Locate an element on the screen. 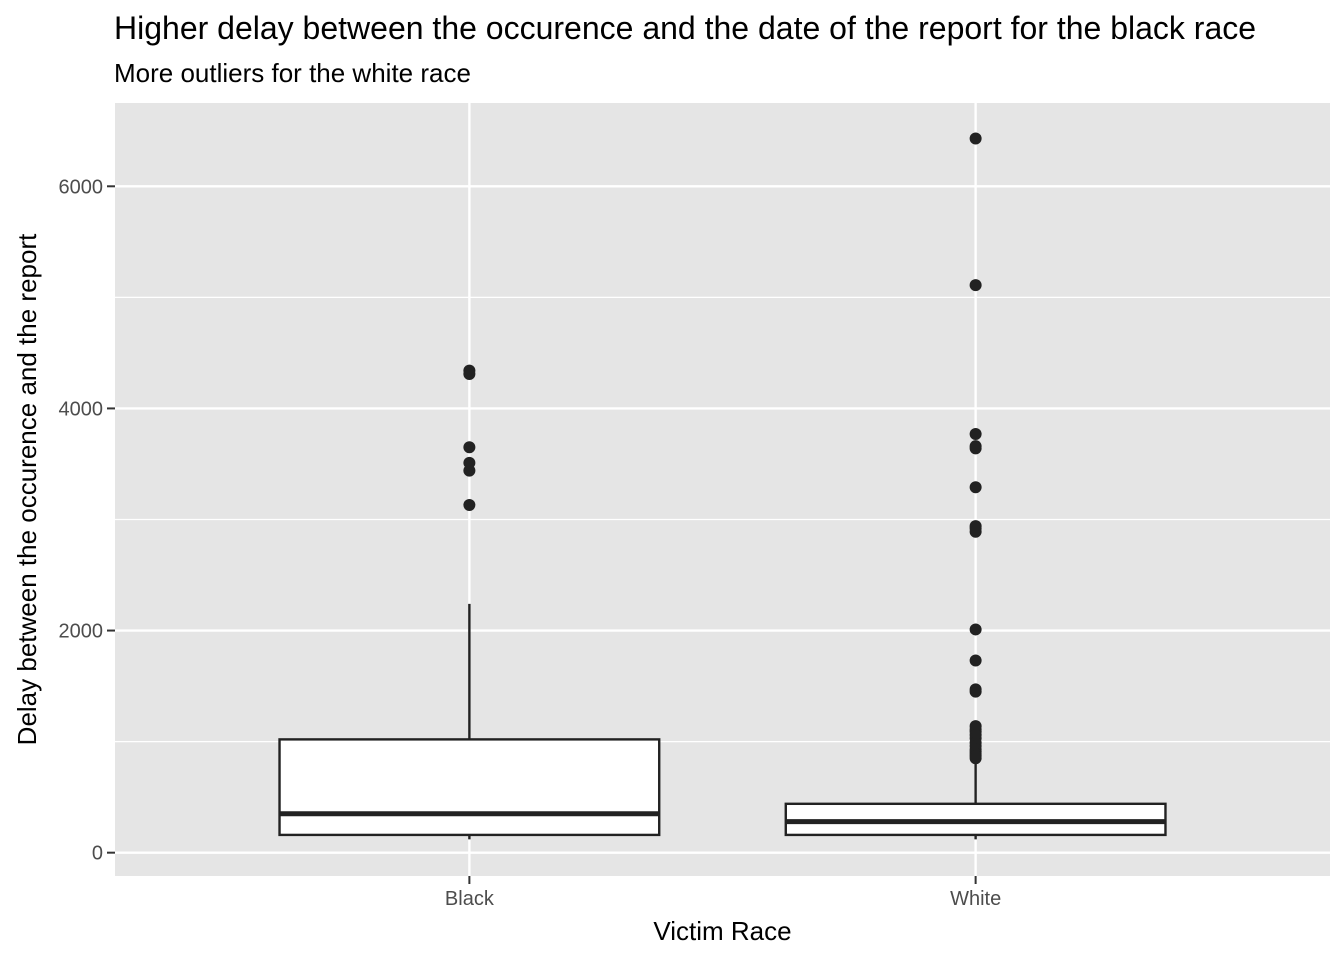 The height and width of the screenshot is (960, 1344). y-tick-label: 6000 is located at coordinates (81, 187).